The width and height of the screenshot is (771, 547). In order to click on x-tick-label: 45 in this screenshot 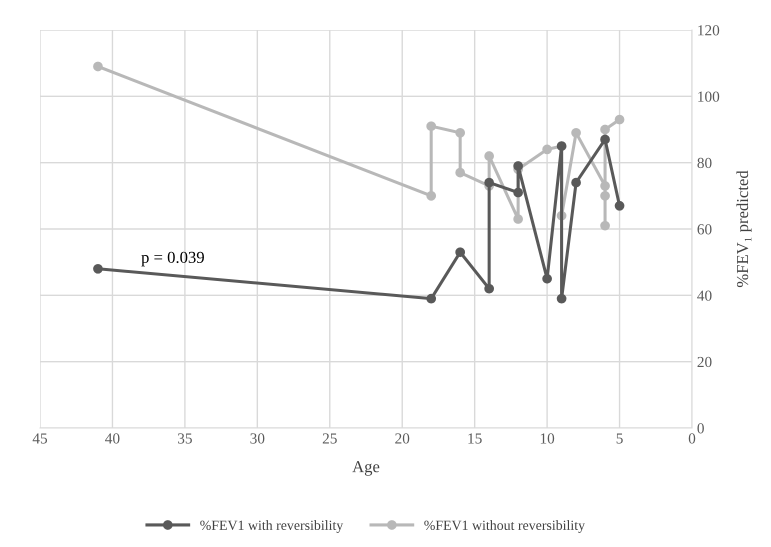, I will do `click(40, 438)`.